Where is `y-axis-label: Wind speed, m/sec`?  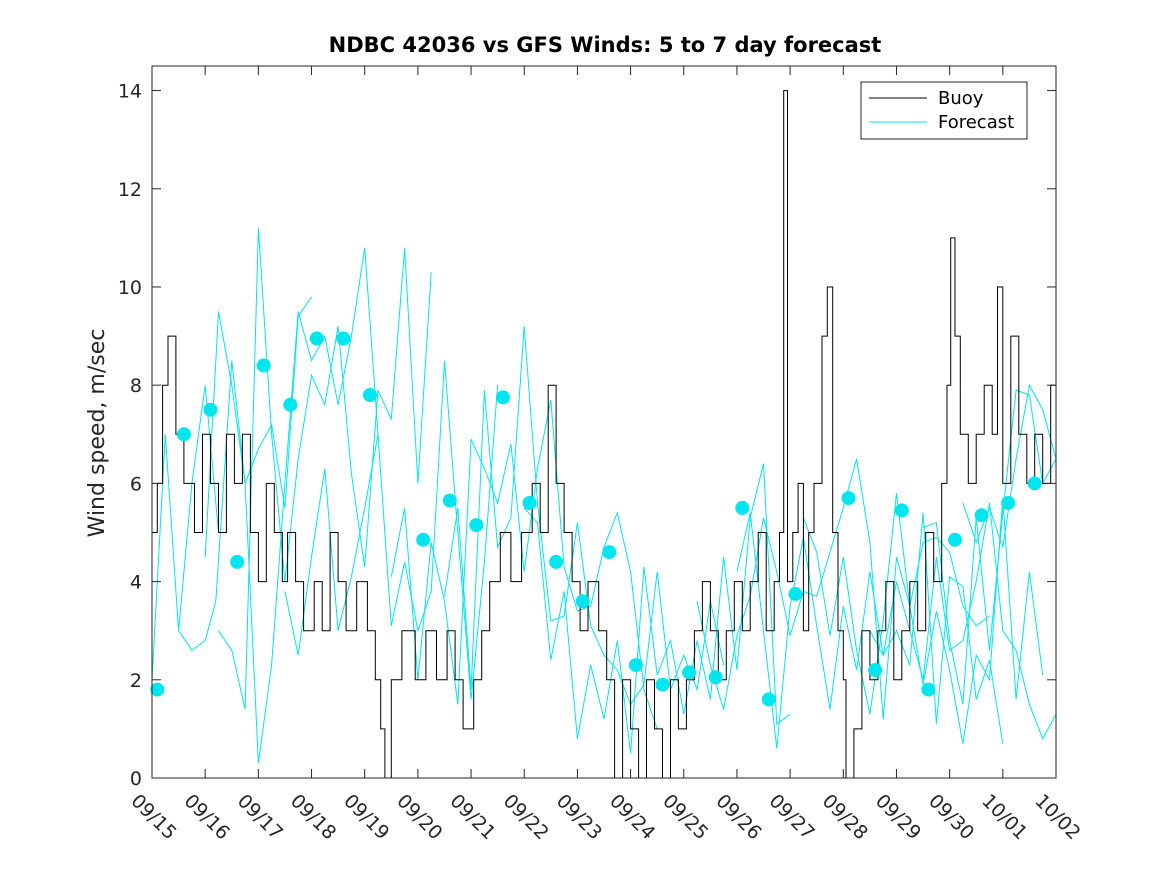 y-axis-label: Wind speed, m/sec is located at coordinates (97, 433).